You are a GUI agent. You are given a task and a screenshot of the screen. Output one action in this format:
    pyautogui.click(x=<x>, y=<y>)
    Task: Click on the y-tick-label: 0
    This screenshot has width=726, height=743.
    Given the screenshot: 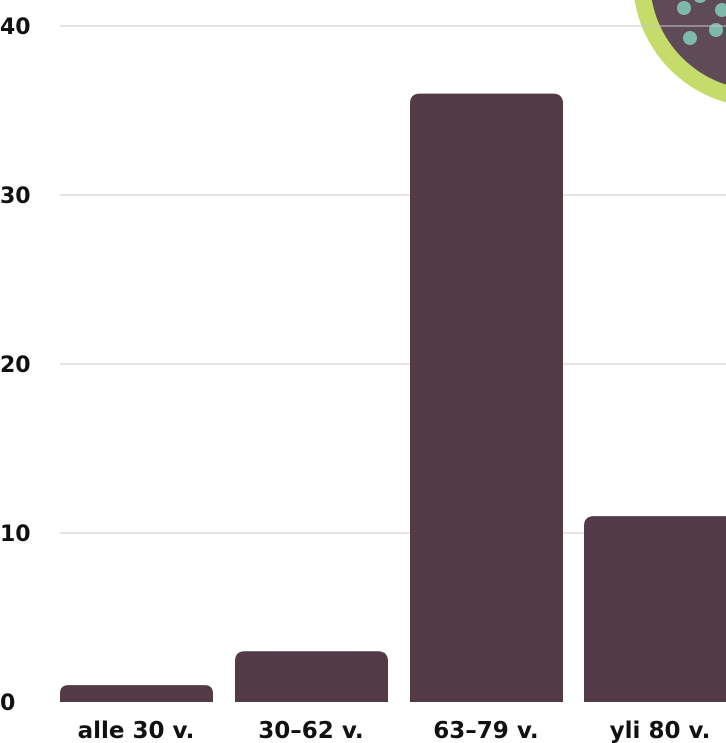 What is the action you would take?
    pyautogui.click(x=7, y=703)
    